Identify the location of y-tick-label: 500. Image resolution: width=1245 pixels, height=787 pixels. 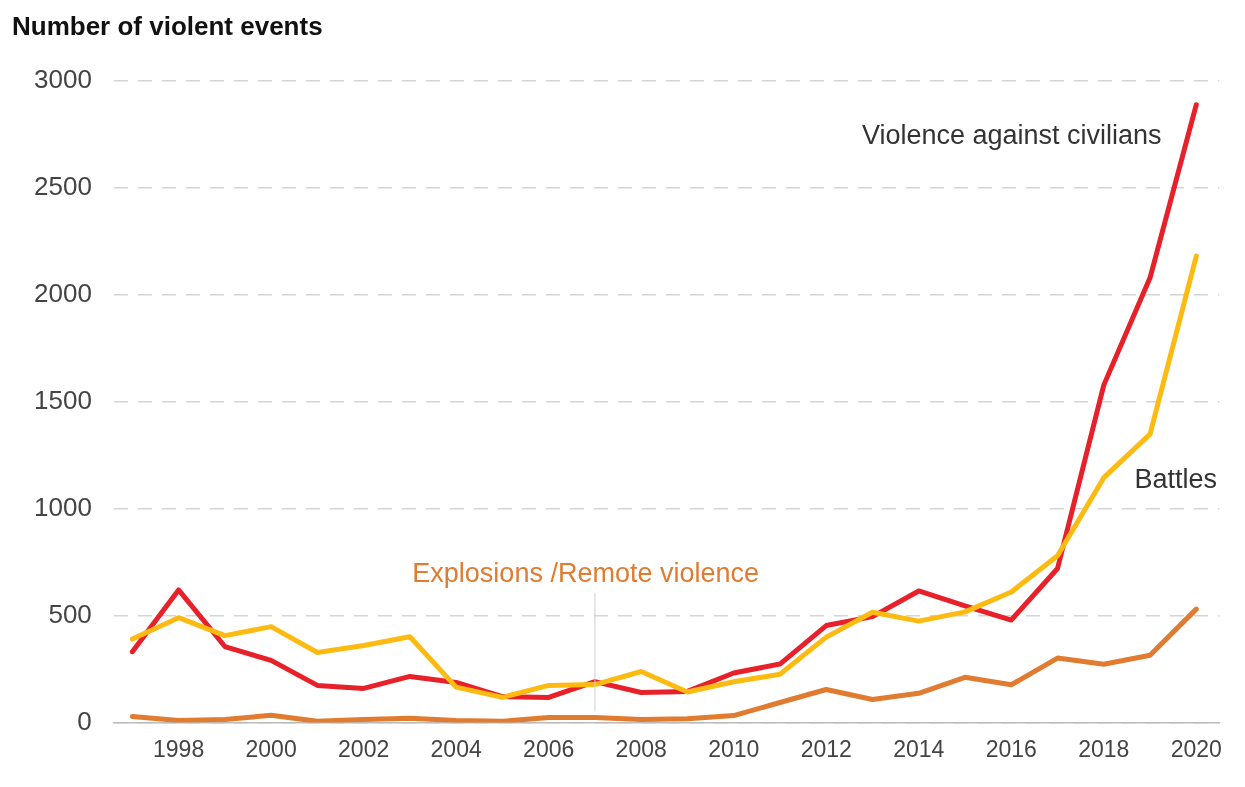
(70, 613).